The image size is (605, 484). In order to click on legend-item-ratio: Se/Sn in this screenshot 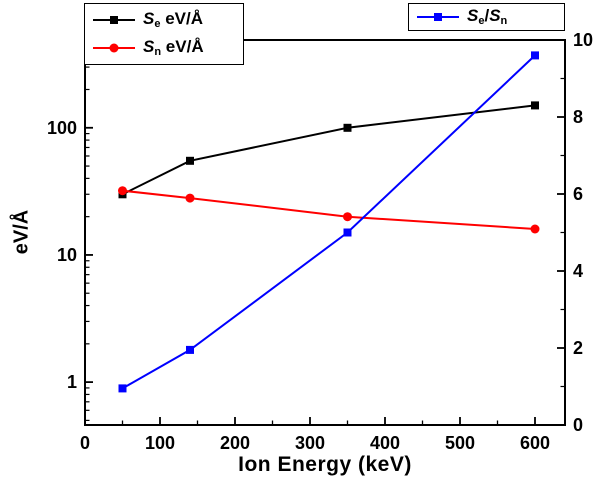, I will do `click(486, 17)`.